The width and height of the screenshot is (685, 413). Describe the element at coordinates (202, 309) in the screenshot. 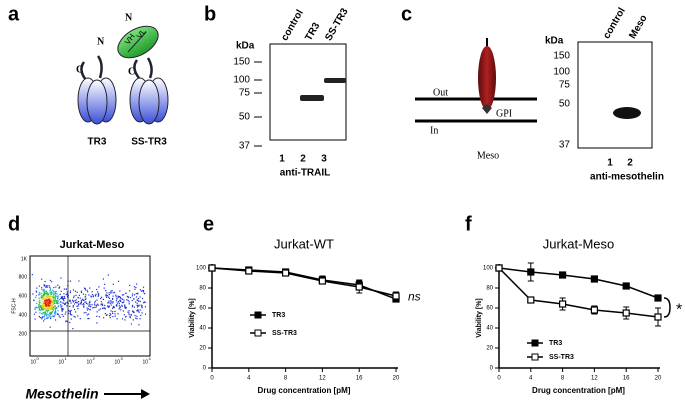

I see `y-tick-label: 60` at that location.